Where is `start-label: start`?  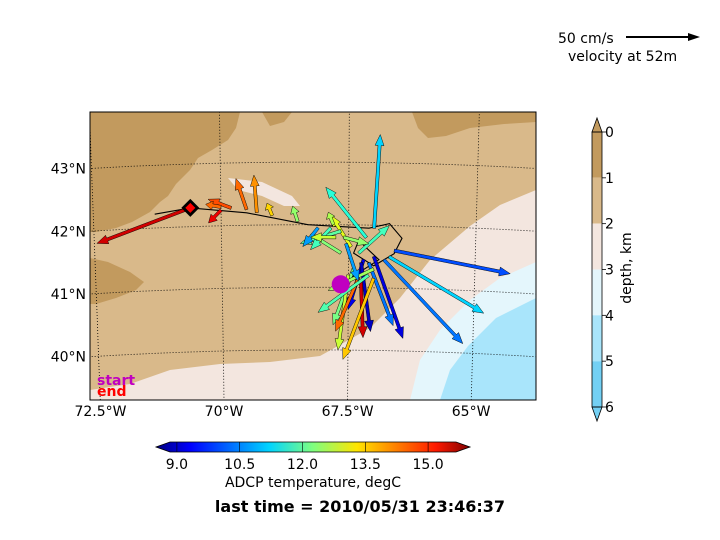
start-label: start is located at coordinates (116, 381).